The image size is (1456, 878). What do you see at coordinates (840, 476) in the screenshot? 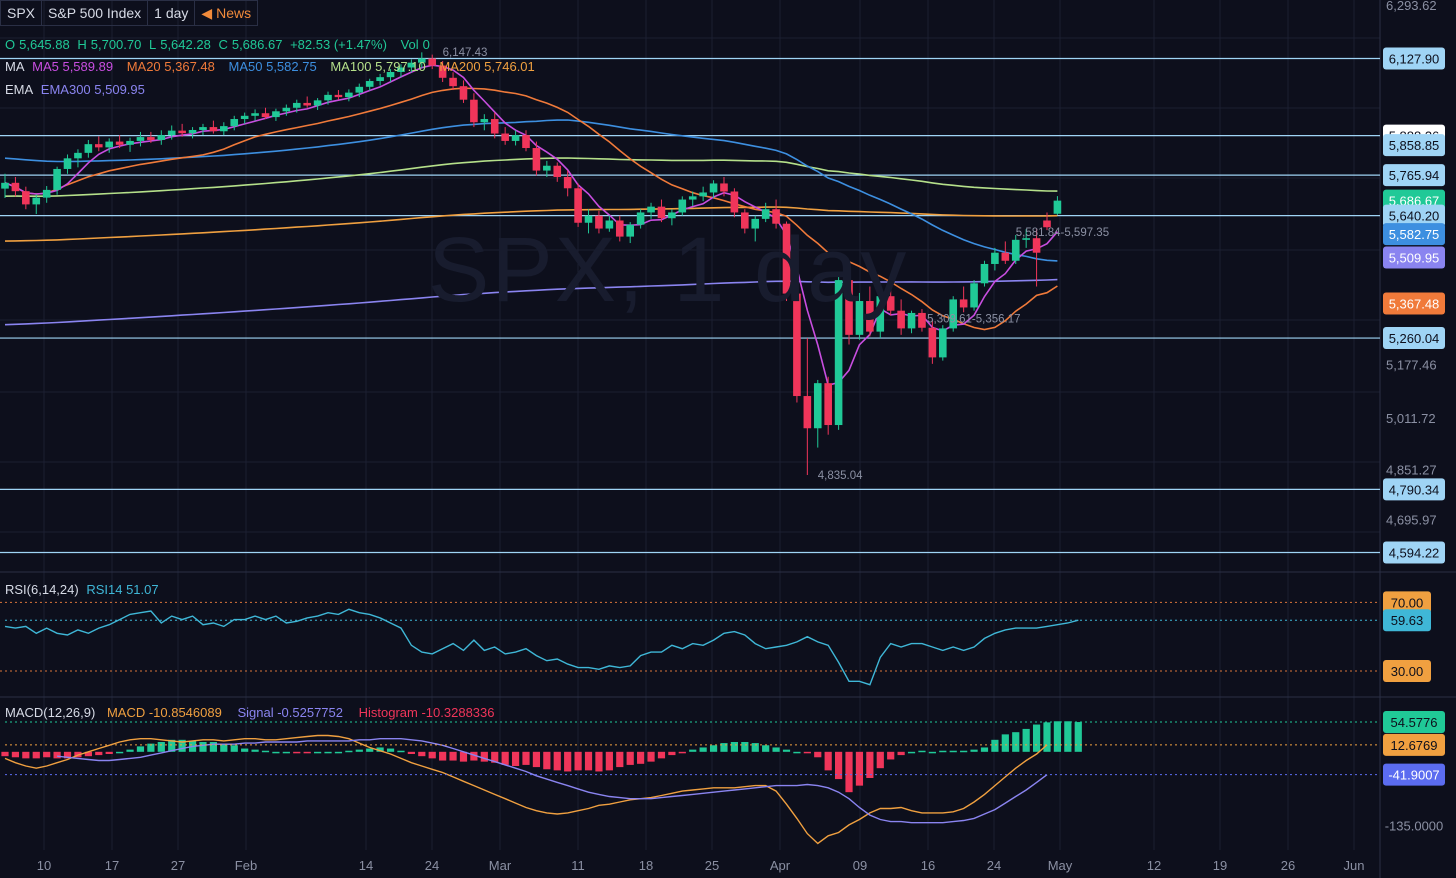
I see `price-annotation: 4,835.04` at bounding box center [840, 476].